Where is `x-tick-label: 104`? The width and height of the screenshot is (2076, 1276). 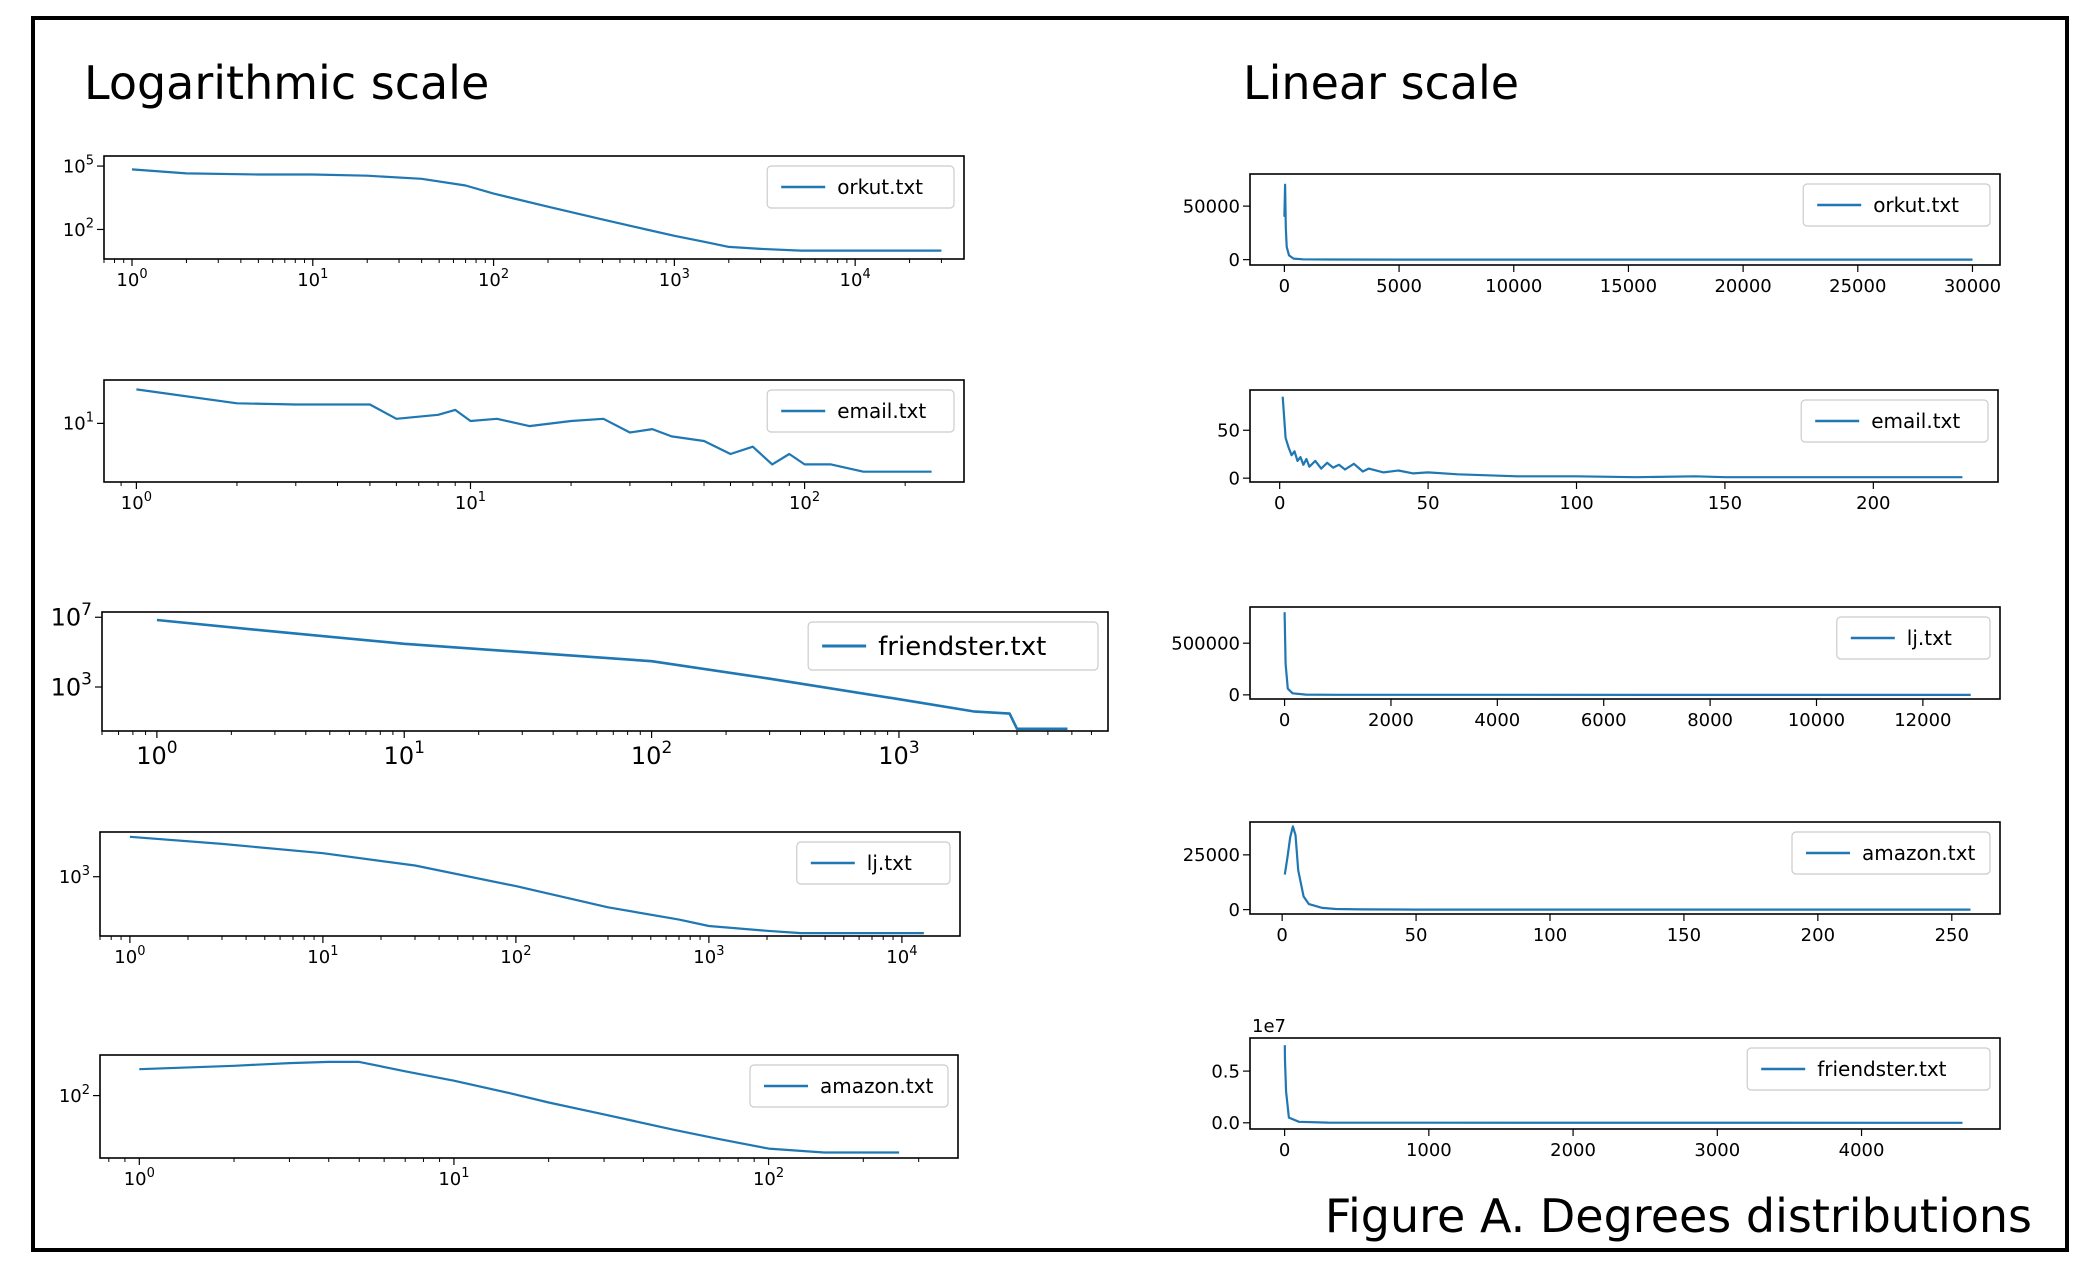 x-tick-label: 104 is located at coordinates (855, 279).